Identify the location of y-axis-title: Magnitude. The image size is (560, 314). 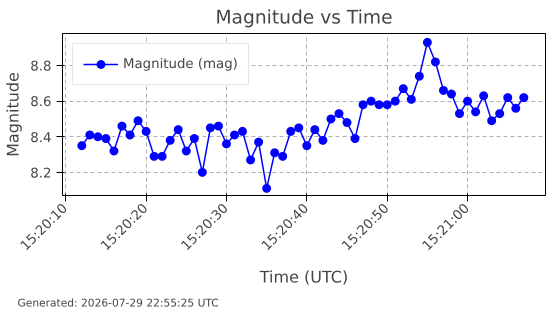
(12, 114).